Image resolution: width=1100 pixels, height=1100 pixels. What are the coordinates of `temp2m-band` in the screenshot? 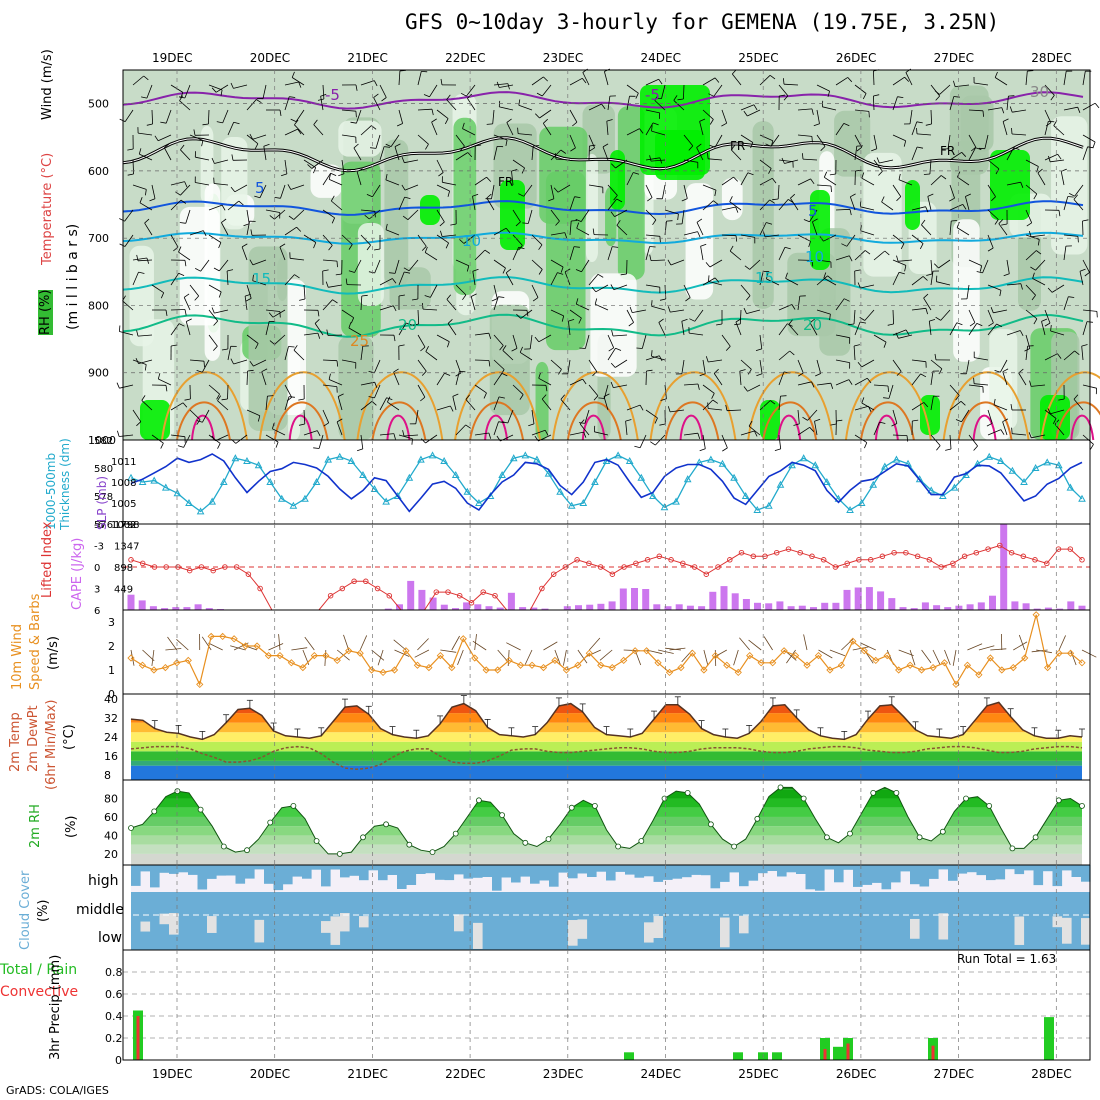 It's located at (606, 703).